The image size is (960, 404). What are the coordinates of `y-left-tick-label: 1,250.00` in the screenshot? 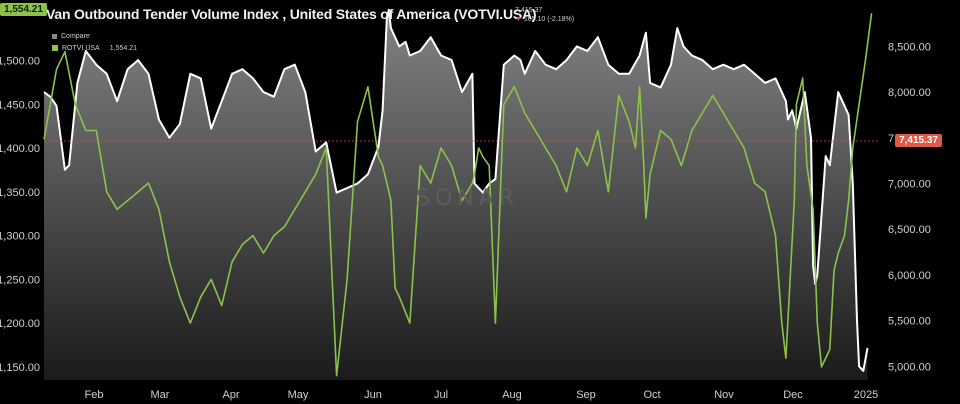 It's located at (20, 280).